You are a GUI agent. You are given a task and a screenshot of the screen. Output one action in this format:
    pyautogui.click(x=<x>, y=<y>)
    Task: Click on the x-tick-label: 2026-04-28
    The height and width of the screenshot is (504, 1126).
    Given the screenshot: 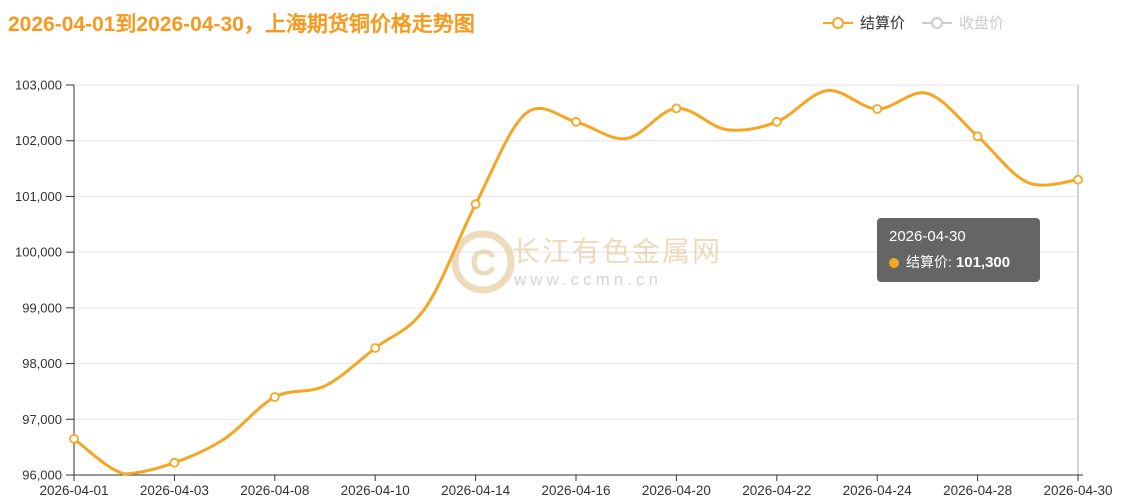 What is the action you would take?
    pyautogui.click(x=977, y=490)
    